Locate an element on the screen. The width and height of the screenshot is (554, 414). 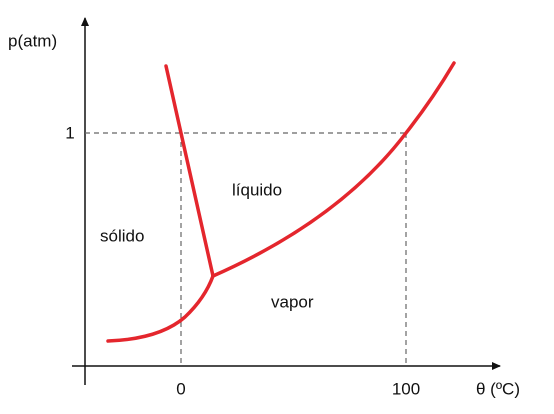
region-label: líquido is located at coordinates (257, 189).